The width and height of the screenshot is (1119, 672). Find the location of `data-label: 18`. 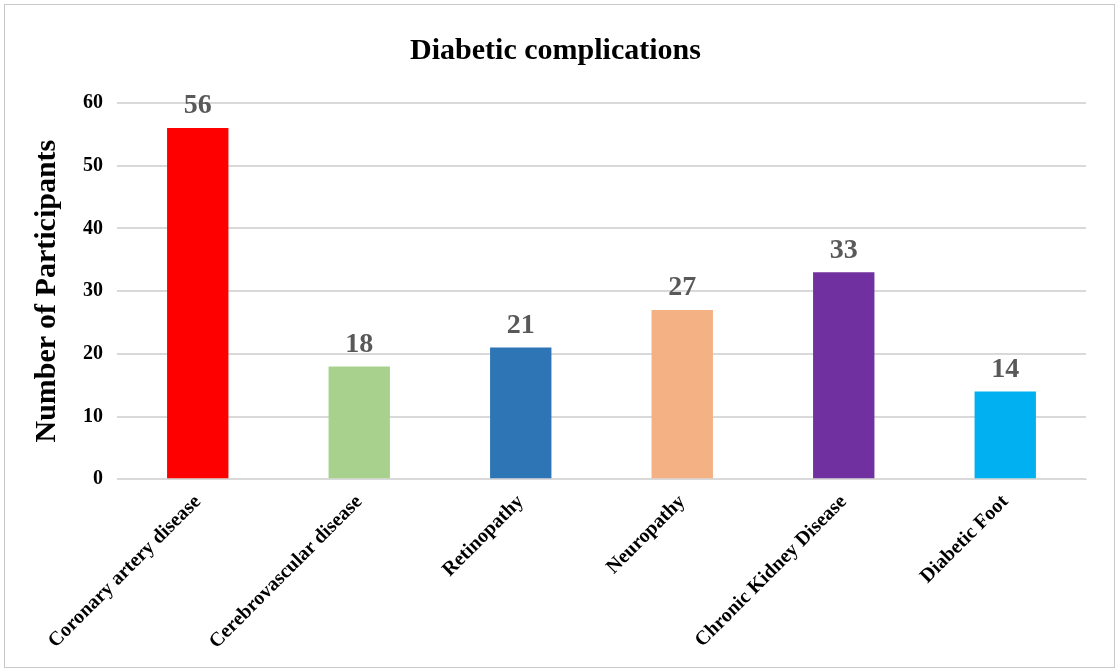

data-label: 18 is located at coordinates (359, 342).